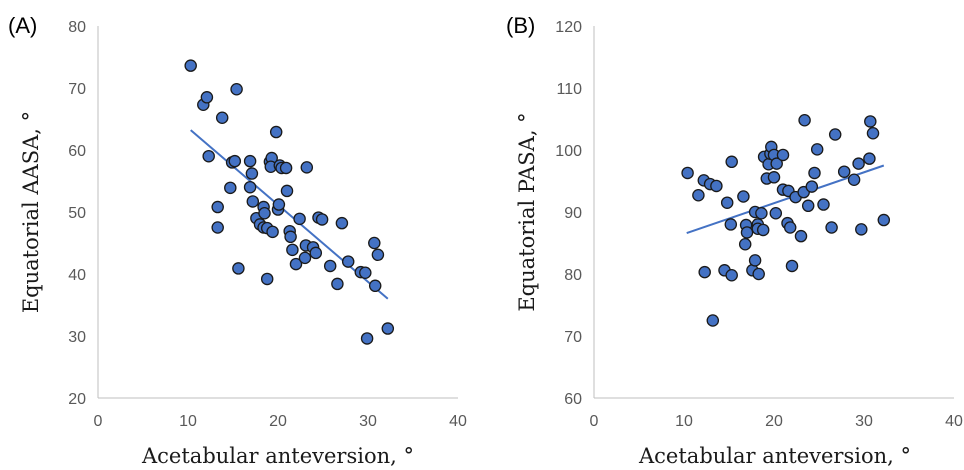  I want to click on panel-b-x-axis-title: Acetabular anteversion, °, so click(774, 456).